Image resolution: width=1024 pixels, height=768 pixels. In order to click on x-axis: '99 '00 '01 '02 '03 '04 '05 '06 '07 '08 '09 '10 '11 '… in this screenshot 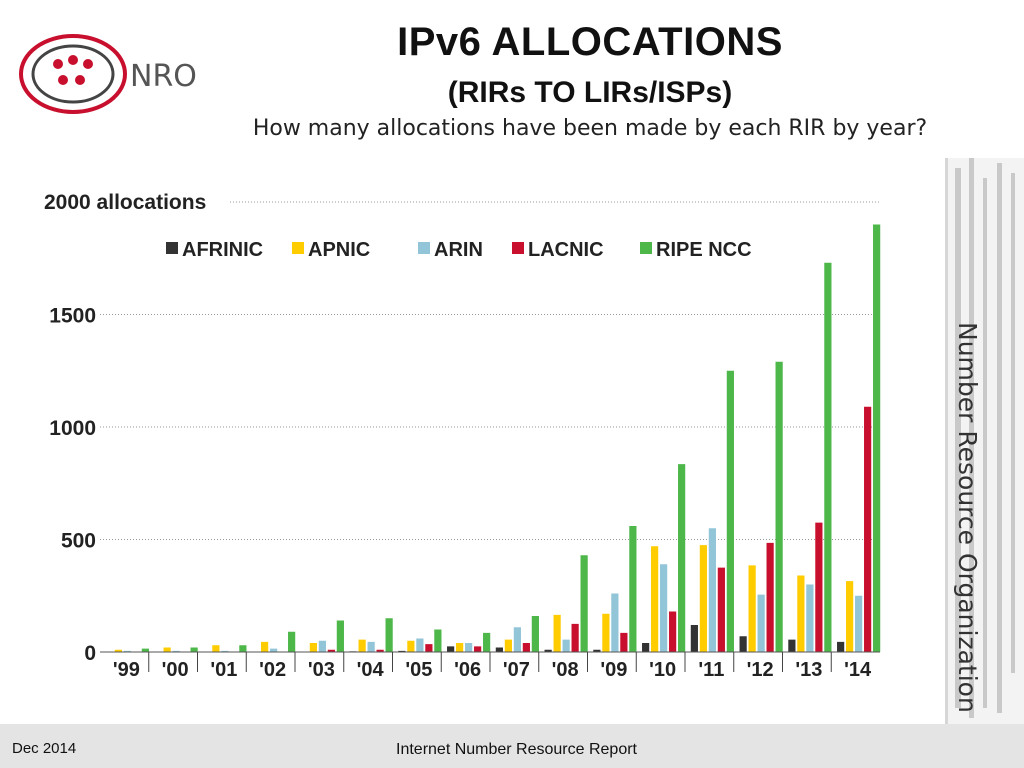, I will do `click(490, 666)`.